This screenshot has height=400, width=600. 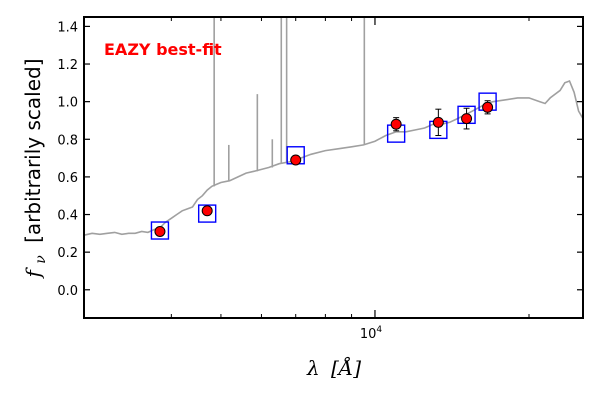 I want to click on y-axis-subscript: ν, so click(x=41, y=259).